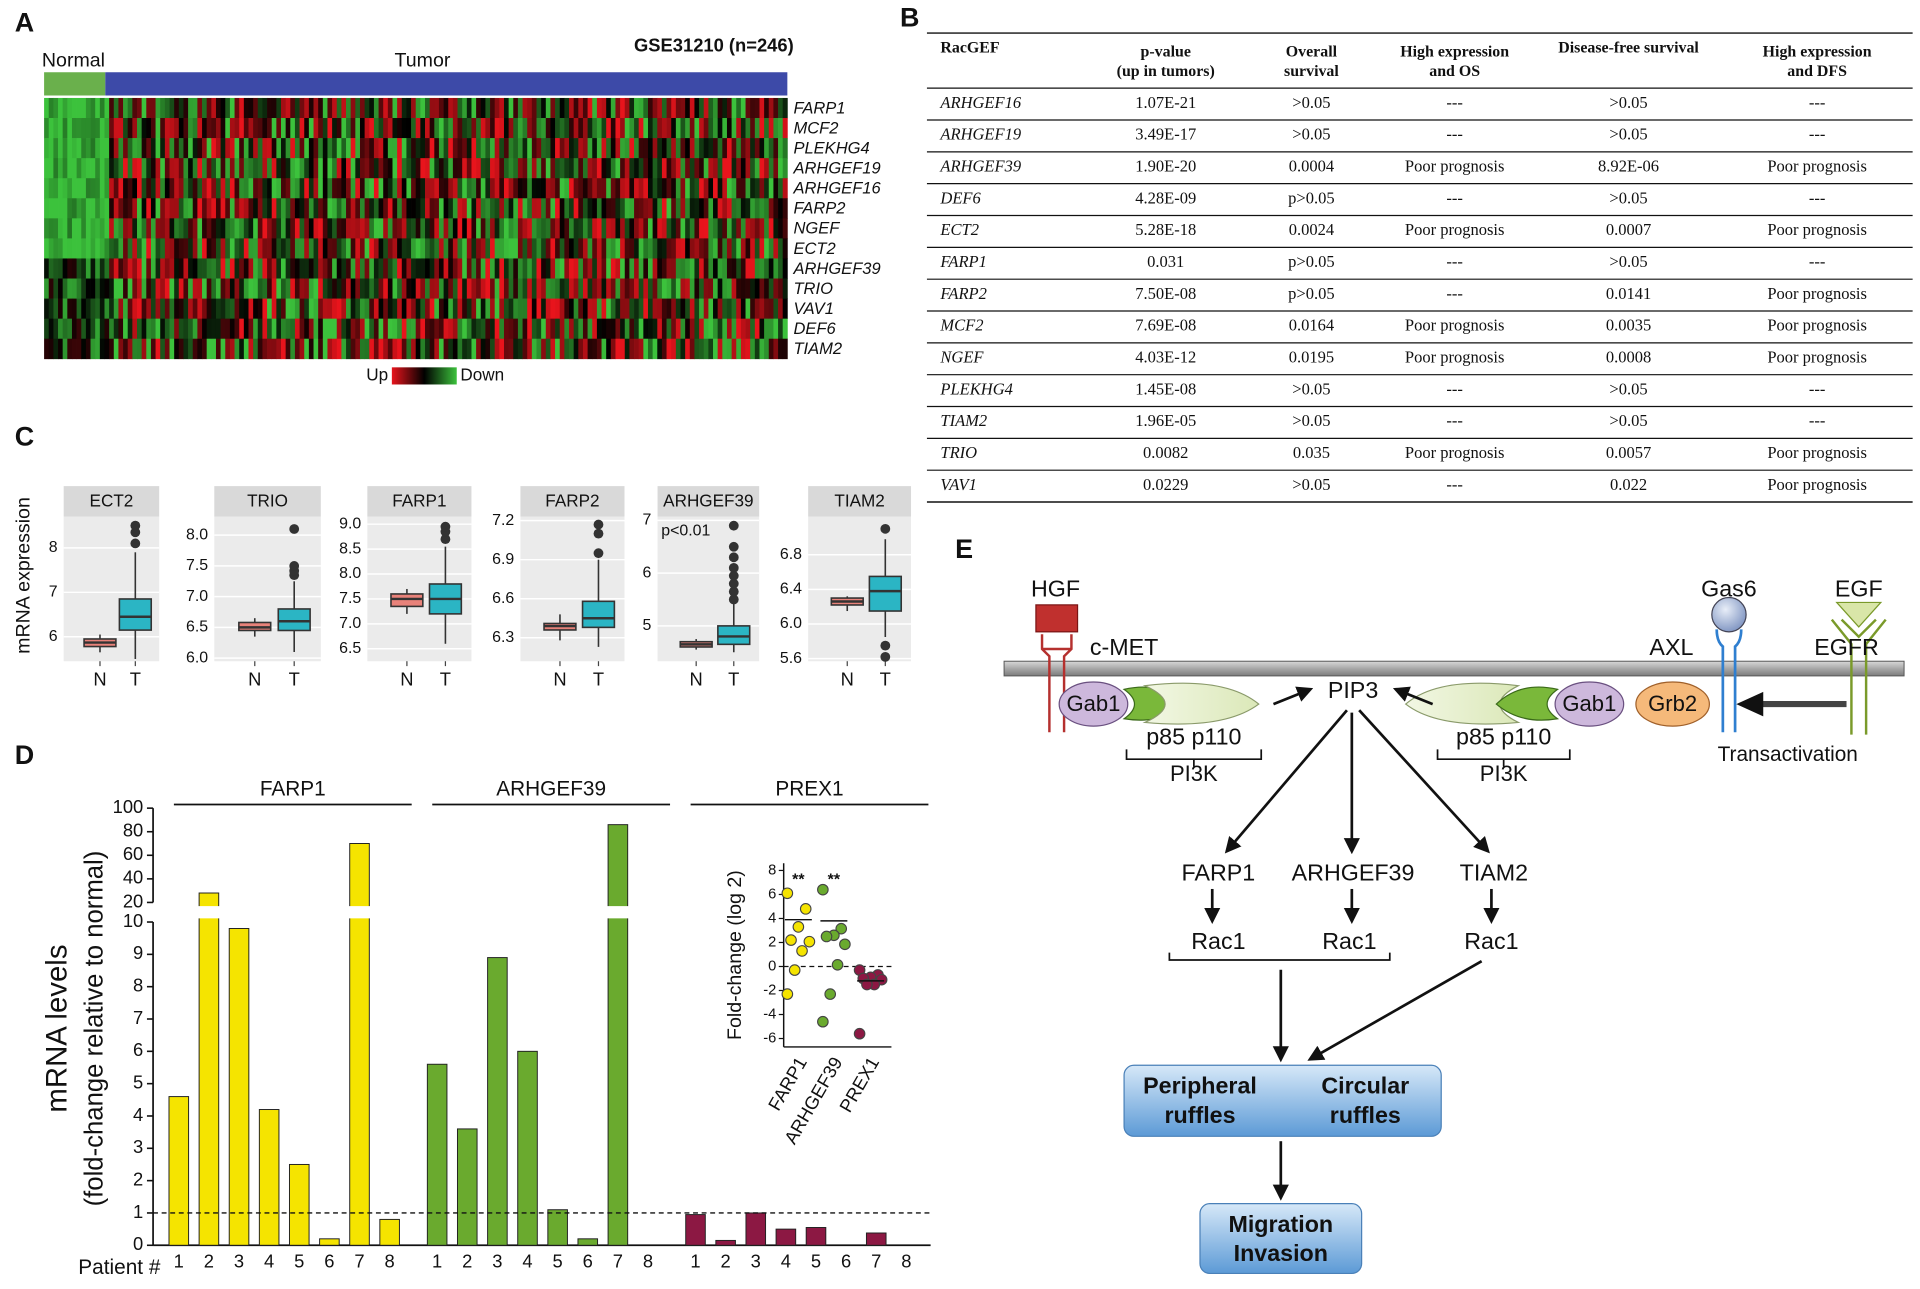 The image size is (1920, 1289). What do you see at coordinates (1165, 452) in the screenshot?
I see `table-cell: 0.0082` at bounding box center [1165, 452].